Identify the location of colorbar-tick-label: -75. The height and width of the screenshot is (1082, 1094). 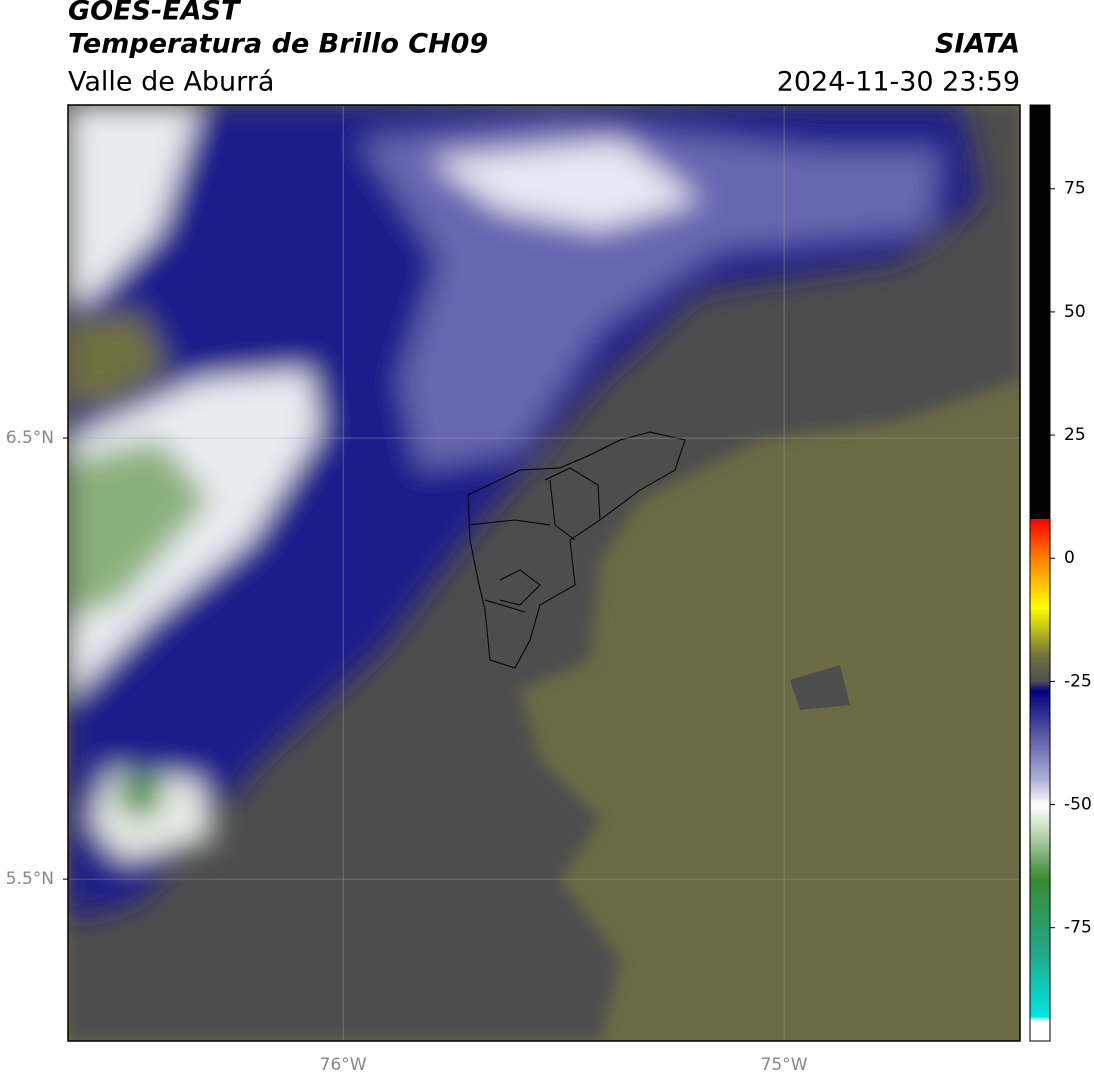
(1078, 928).